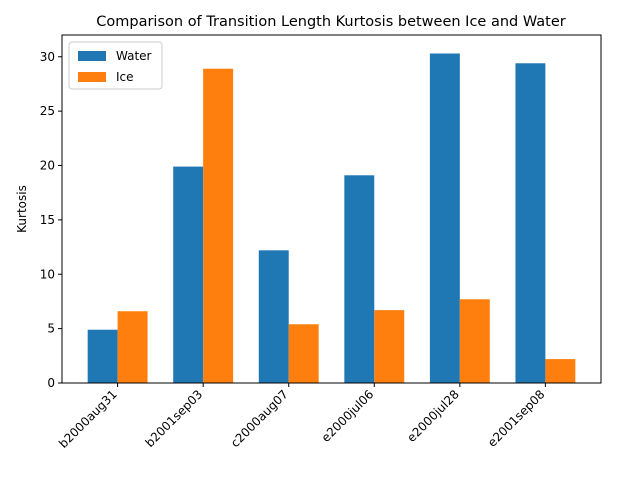  I want to click on bar-ice-e2001sep08, so click(560, 371).